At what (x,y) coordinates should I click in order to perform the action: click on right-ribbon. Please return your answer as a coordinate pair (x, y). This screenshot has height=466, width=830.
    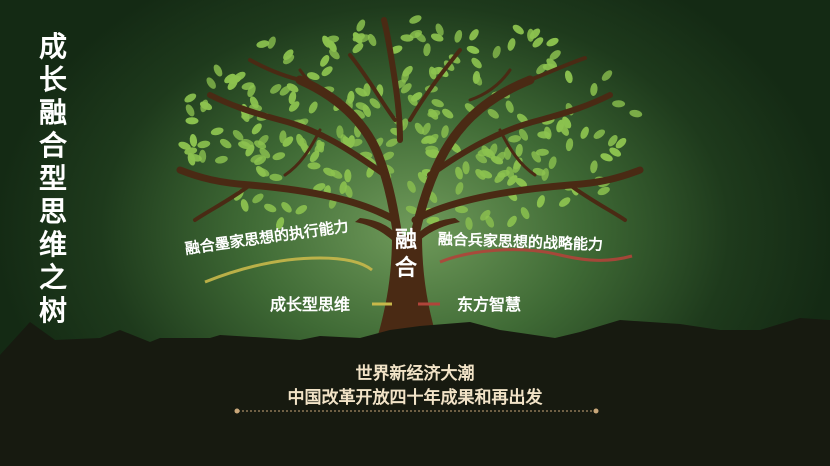
    Looking at the image, I should click on (536, 256).